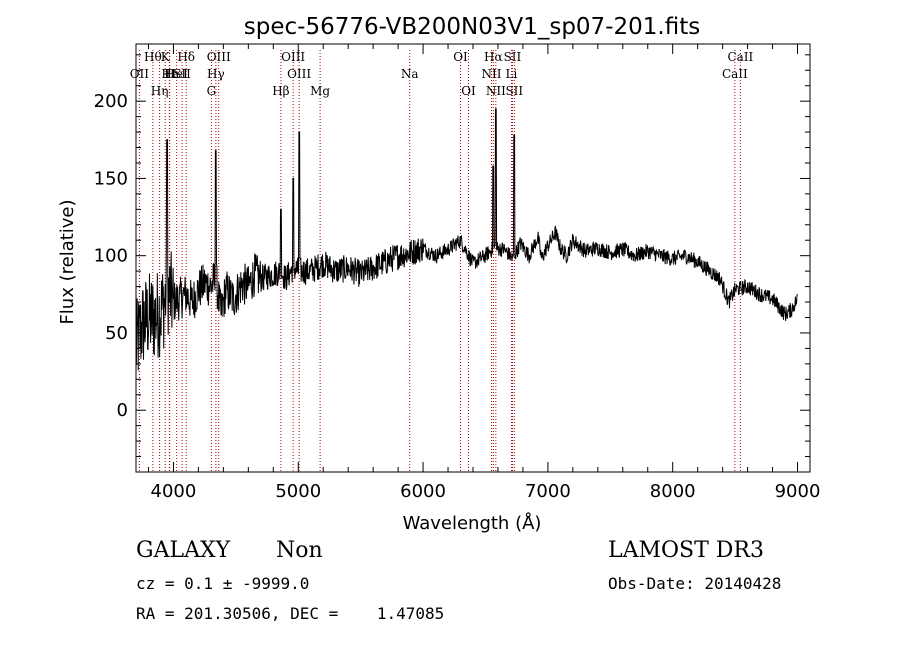 The image size is (900, 649). Describe the element at coordinates (67, 261) in the screenshot. I see `y-axis-label: Flux (relative)` at that location.